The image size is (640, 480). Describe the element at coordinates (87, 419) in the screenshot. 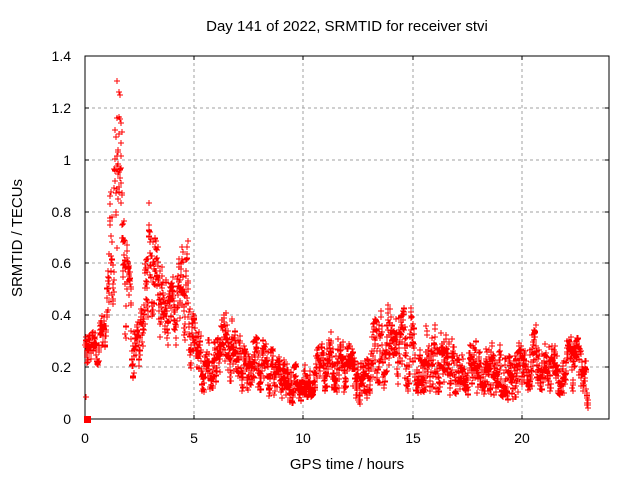

I see `origin-cluster-marker` at that location.